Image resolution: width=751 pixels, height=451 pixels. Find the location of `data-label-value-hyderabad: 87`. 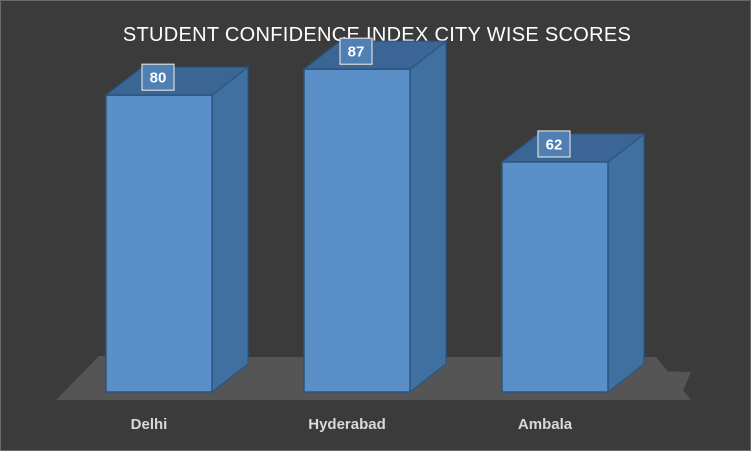

data-label-value-hyderabad: 87 is located at coordinates (356, 52).